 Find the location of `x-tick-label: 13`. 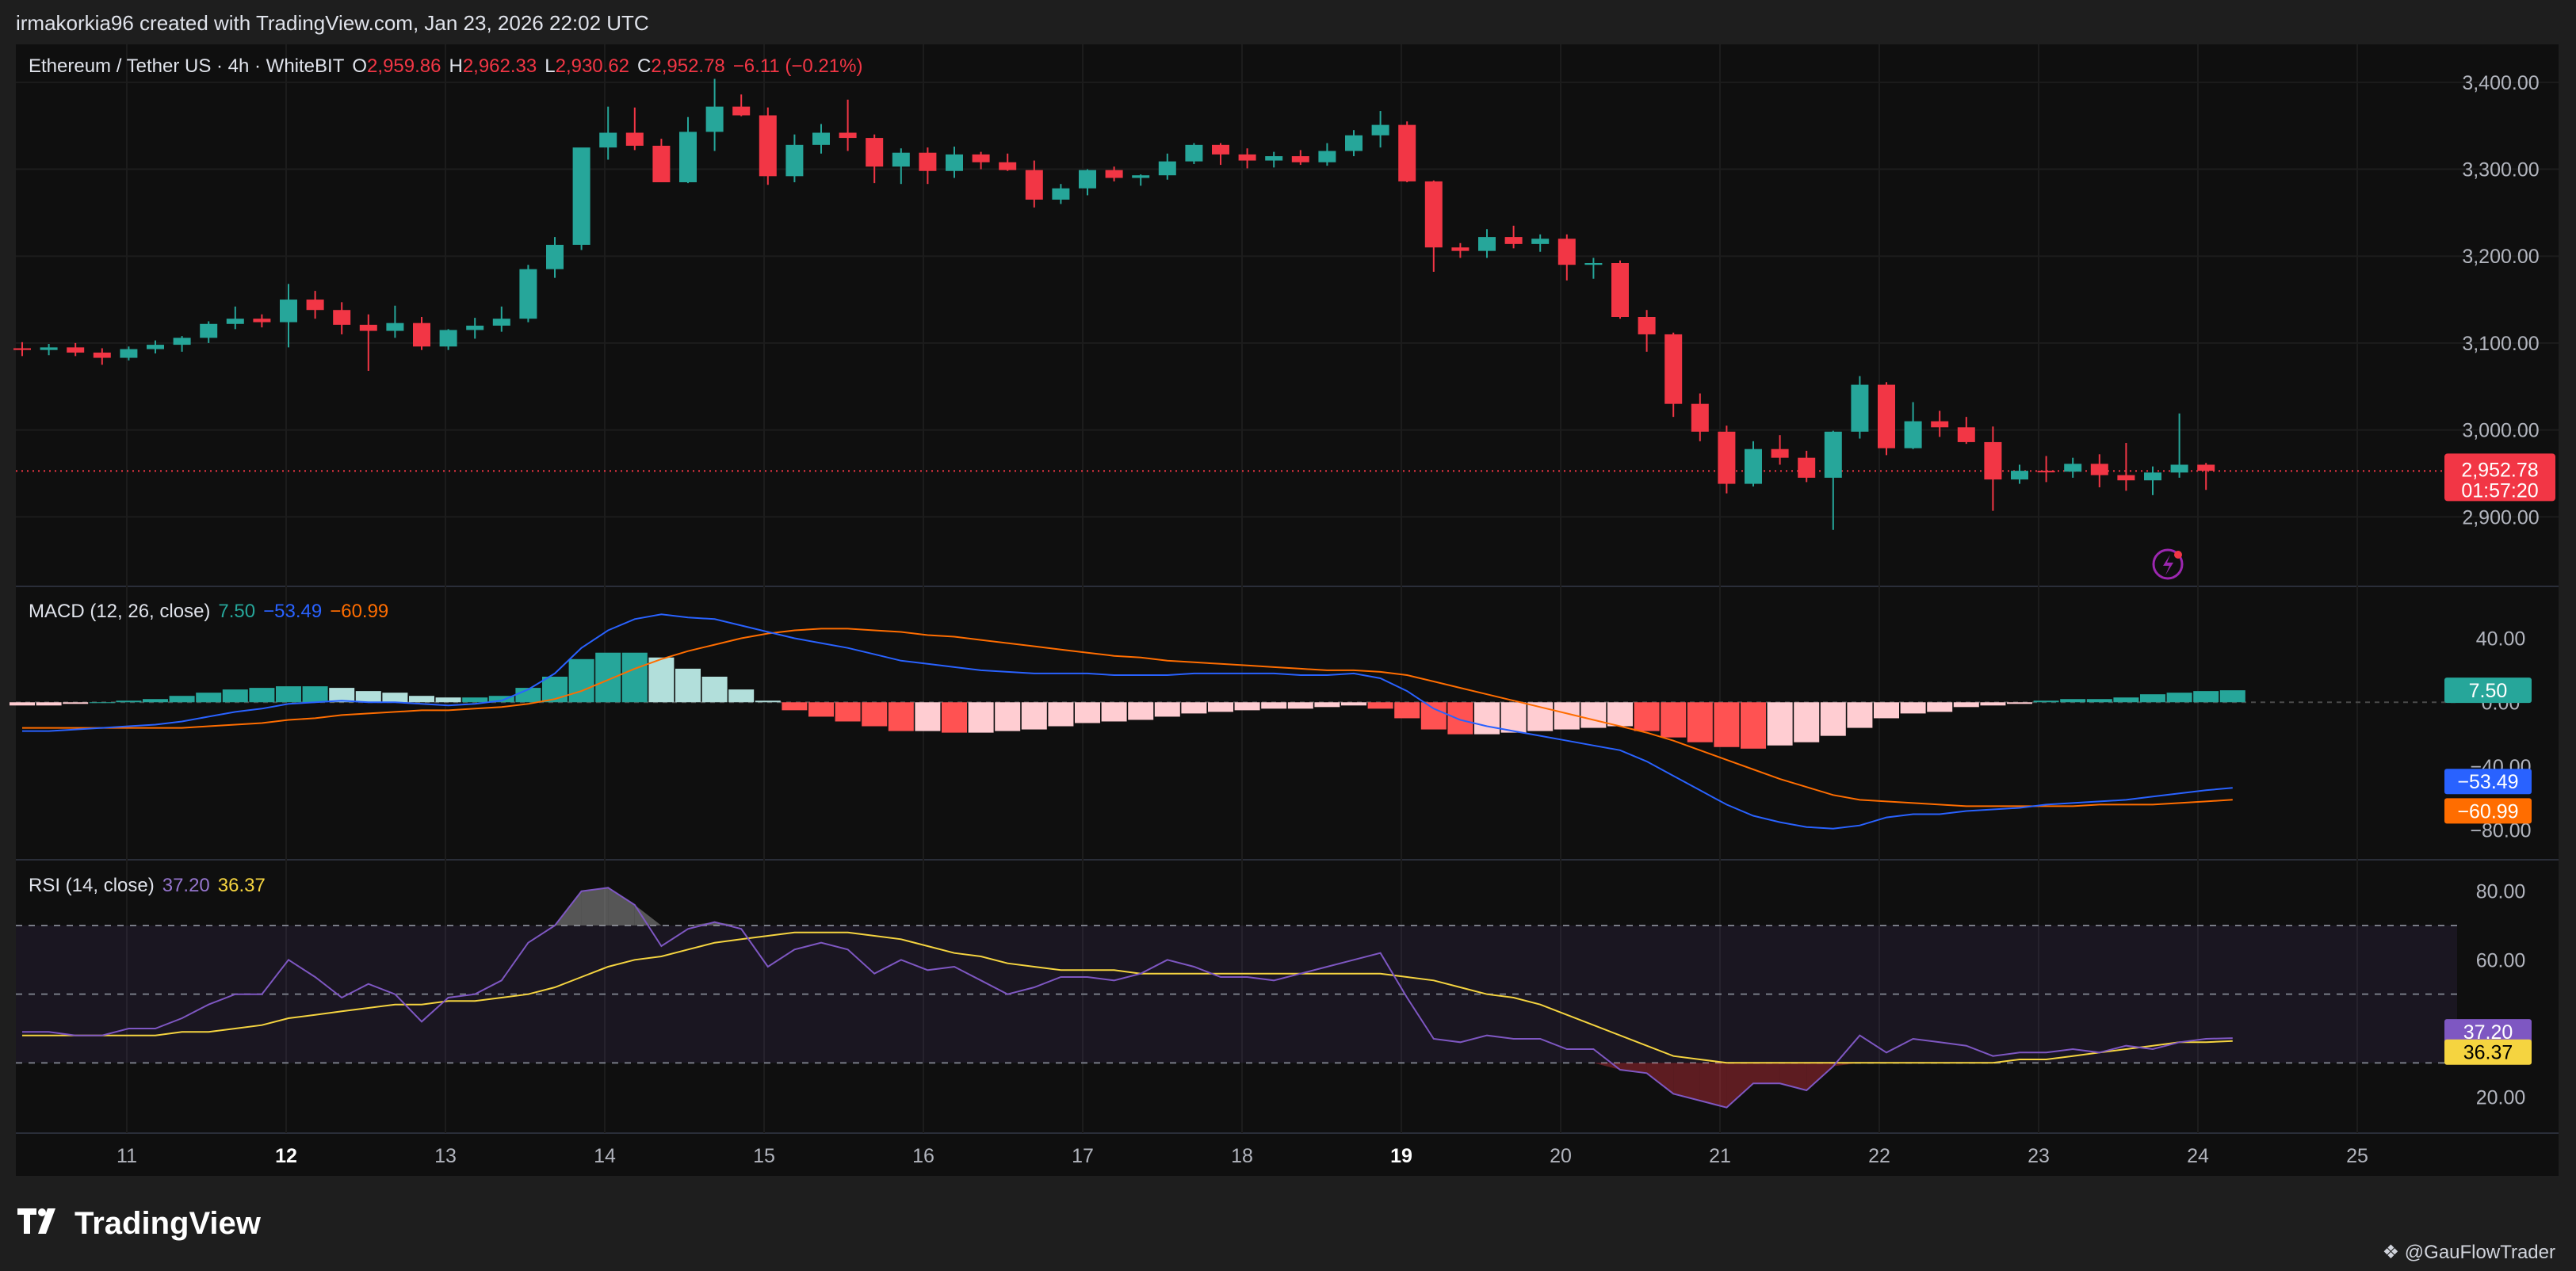

x-tick-label: 13 is located at coordinates (445, 1156).